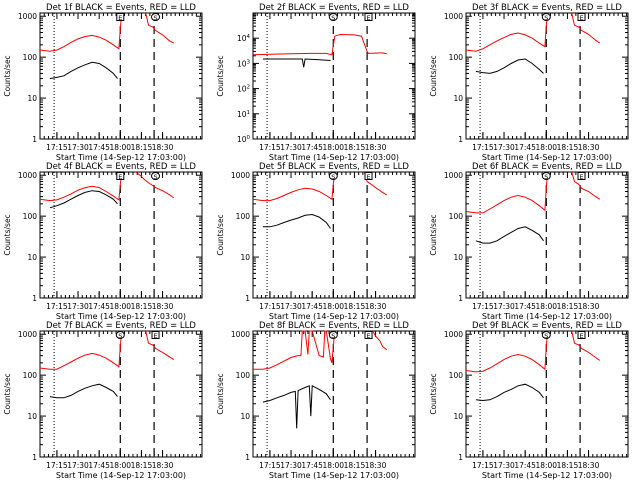 This screenshot has width=640, height=485. I want to click on y-tick-label: 10¹, so click(243, 114).